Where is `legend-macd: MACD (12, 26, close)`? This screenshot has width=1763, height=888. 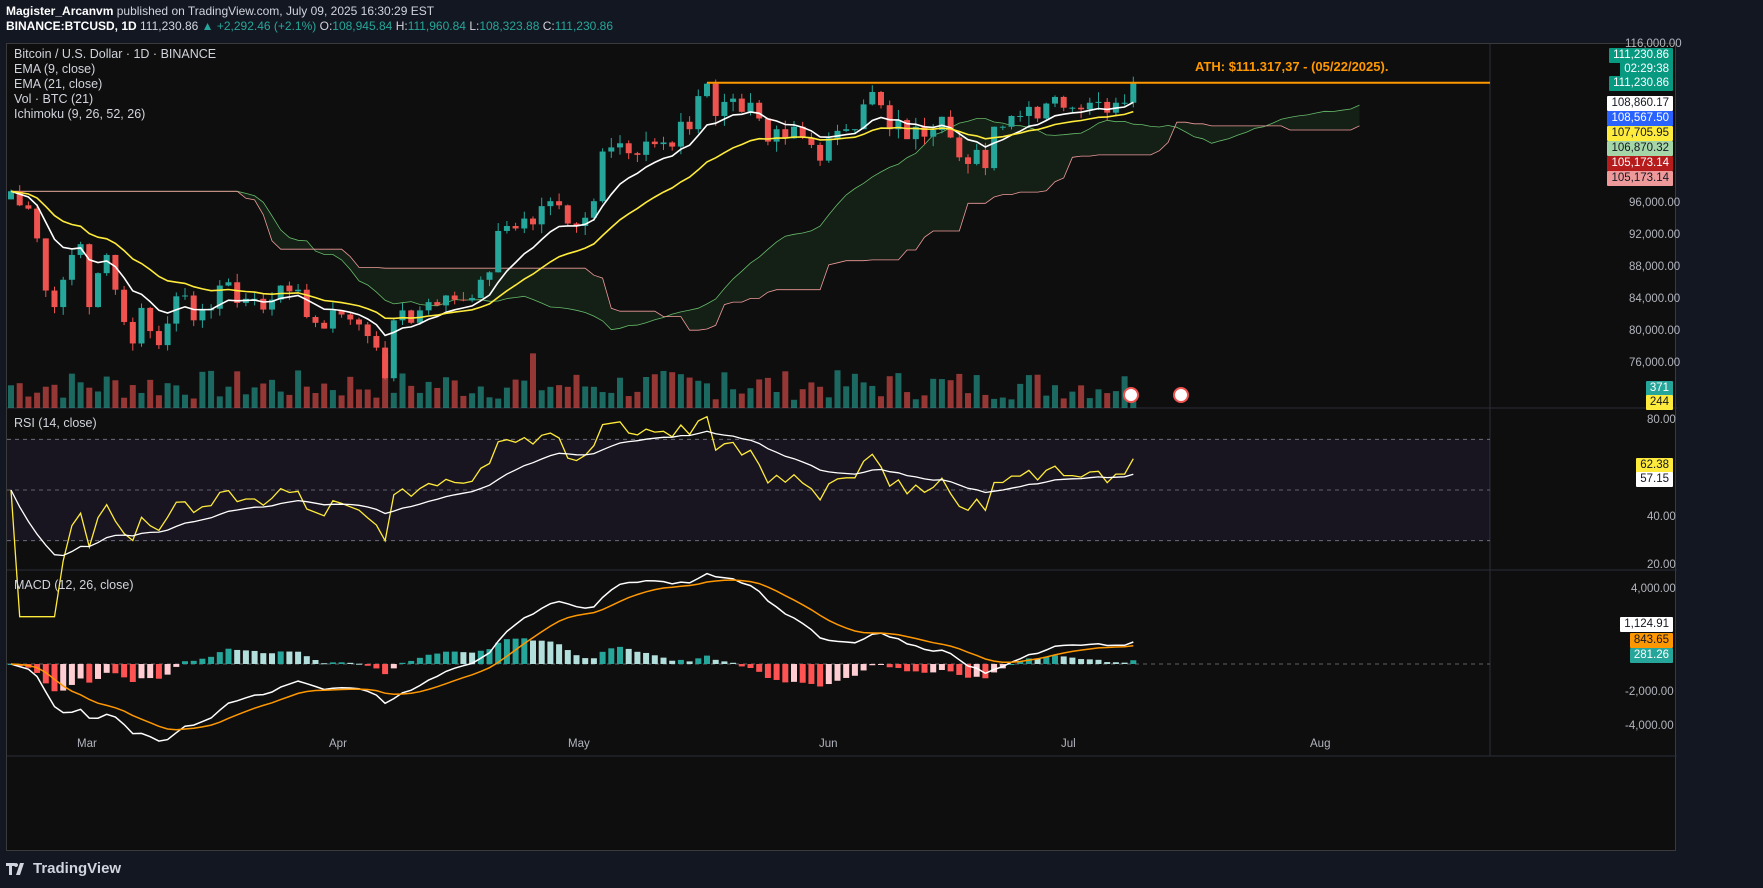 legend-macd: MACD (12, 26, close) is located at coordinates (74, 585).